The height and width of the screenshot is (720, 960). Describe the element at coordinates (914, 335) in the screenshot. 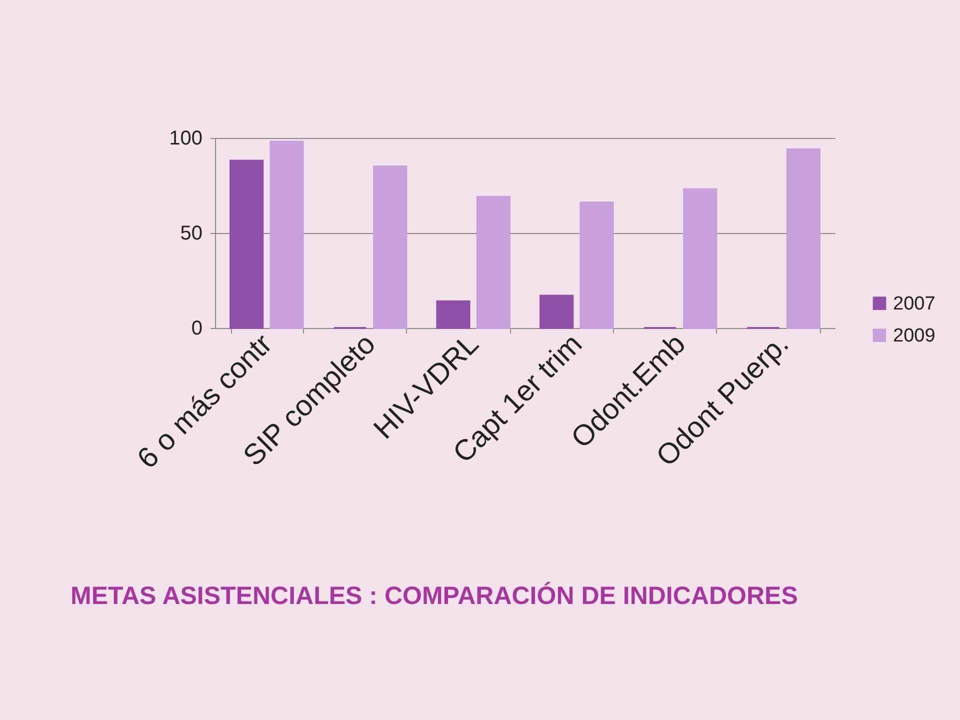

I see `legend-label: 2009` at that location.